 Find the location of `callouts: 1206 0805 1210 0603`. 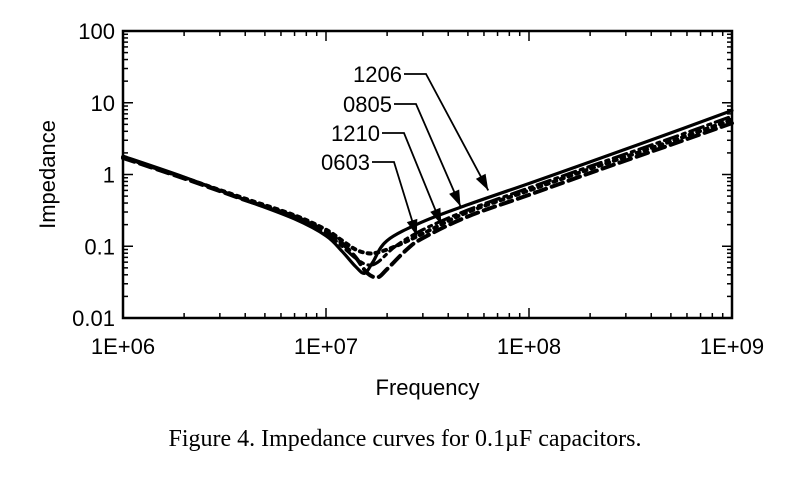

callouts: 1206 0805 1210 0603 is located at coordinates (405, 149).